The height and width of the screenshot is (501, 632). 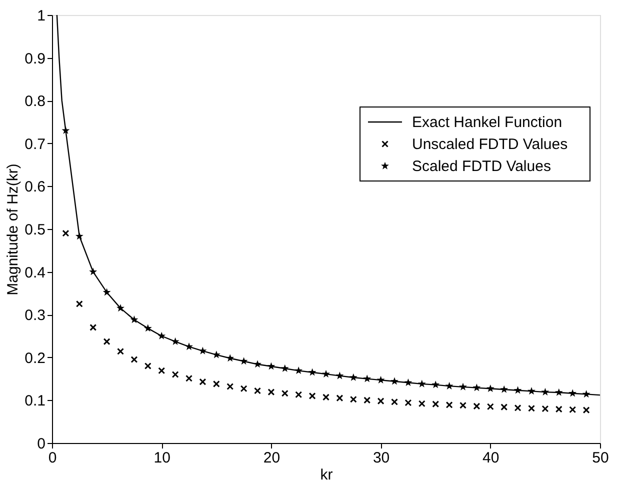 What do you see at coordinates (271, 458) in the screenshot?
I see `x-tick-label: 20` at bounding box center [271, 458].